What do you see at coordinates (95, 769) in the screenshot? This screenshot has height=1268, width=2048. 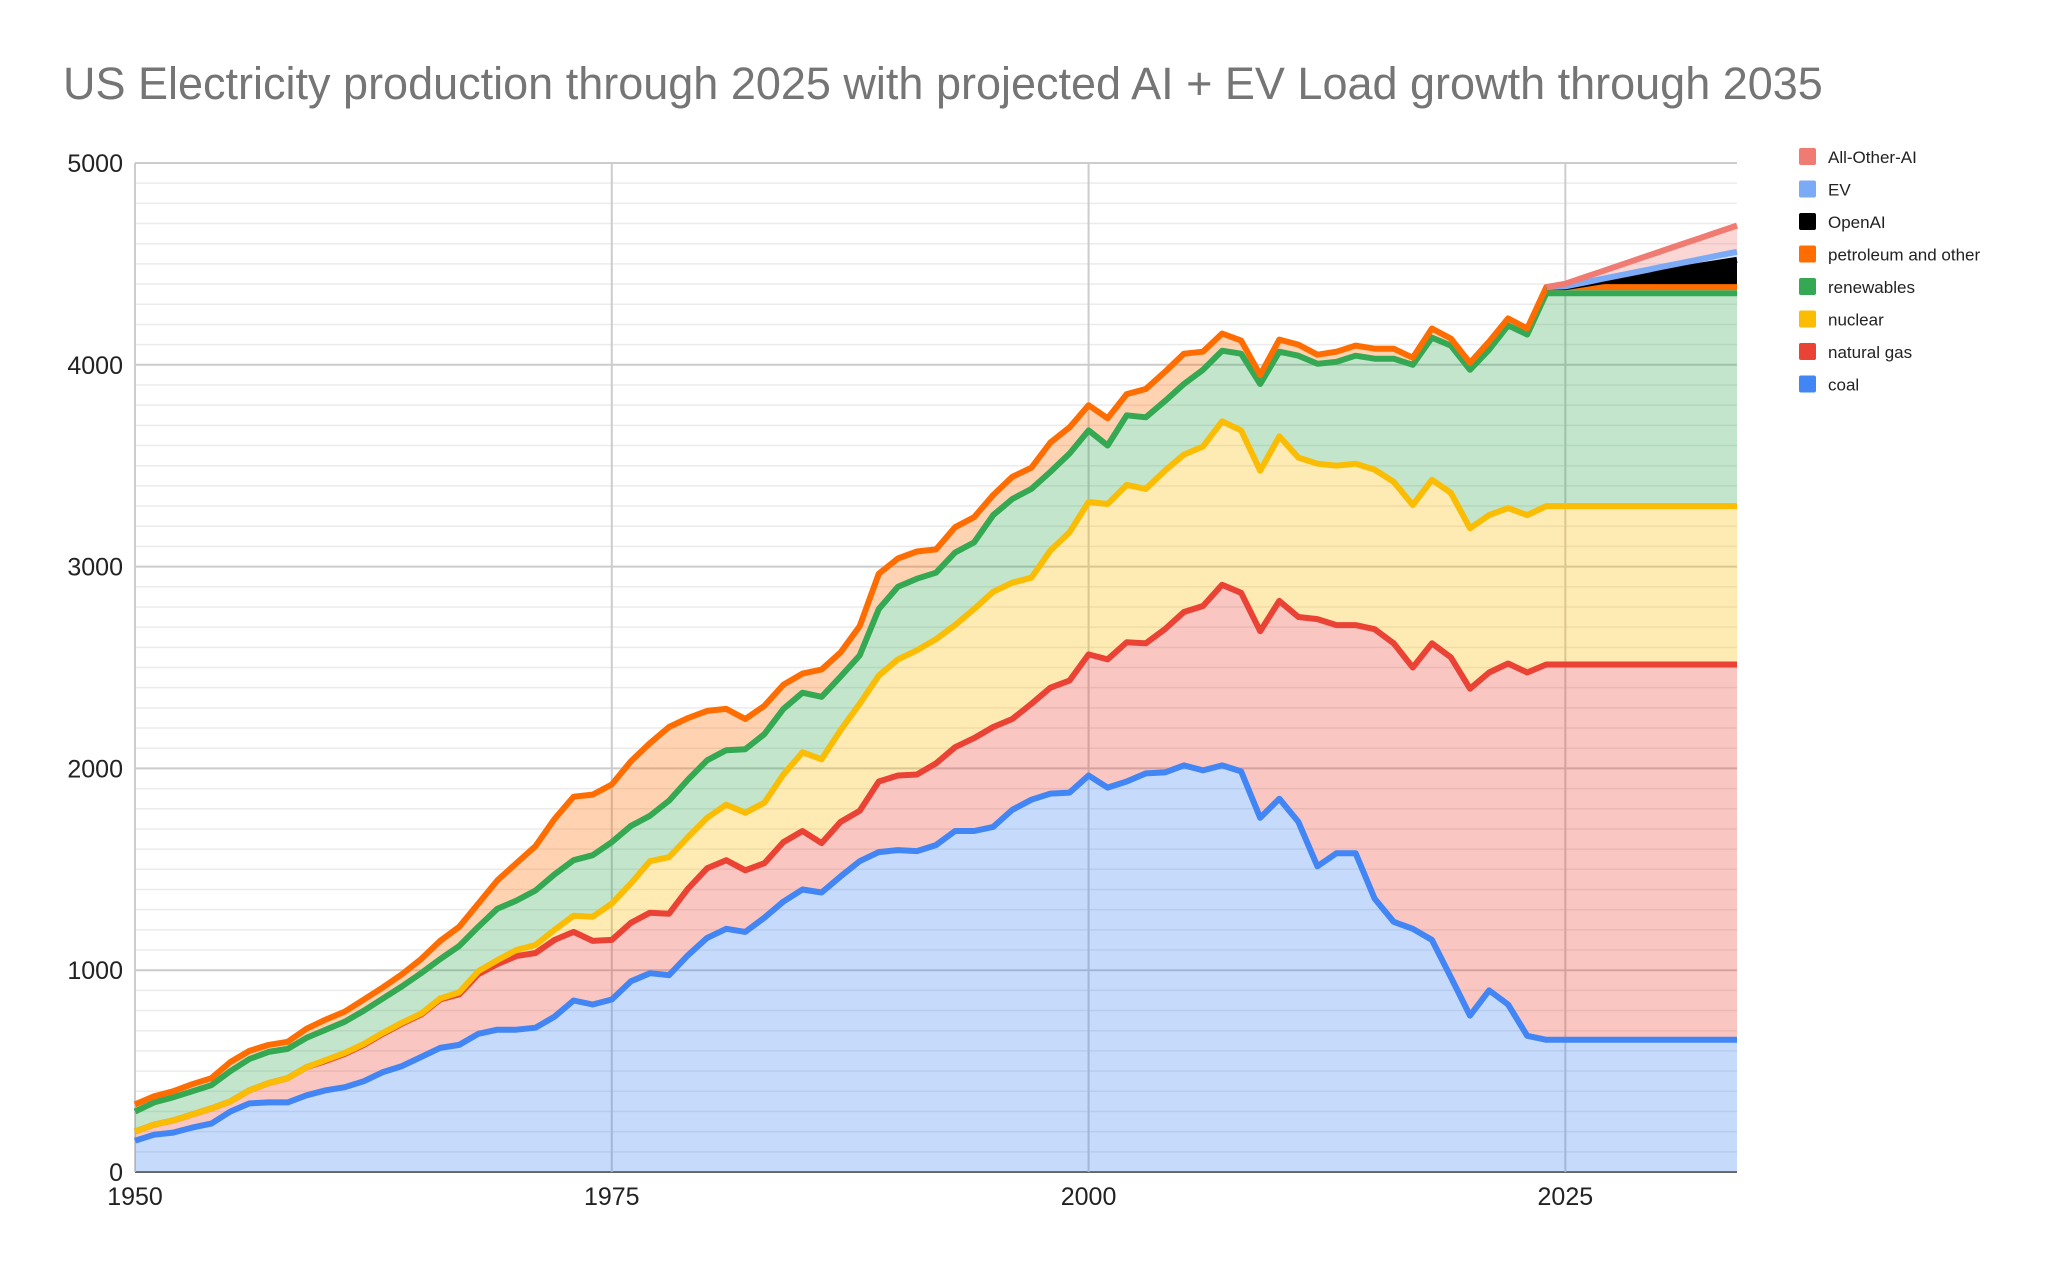 I see `y-tick-label: 2000` at bounding box center [95, 769].